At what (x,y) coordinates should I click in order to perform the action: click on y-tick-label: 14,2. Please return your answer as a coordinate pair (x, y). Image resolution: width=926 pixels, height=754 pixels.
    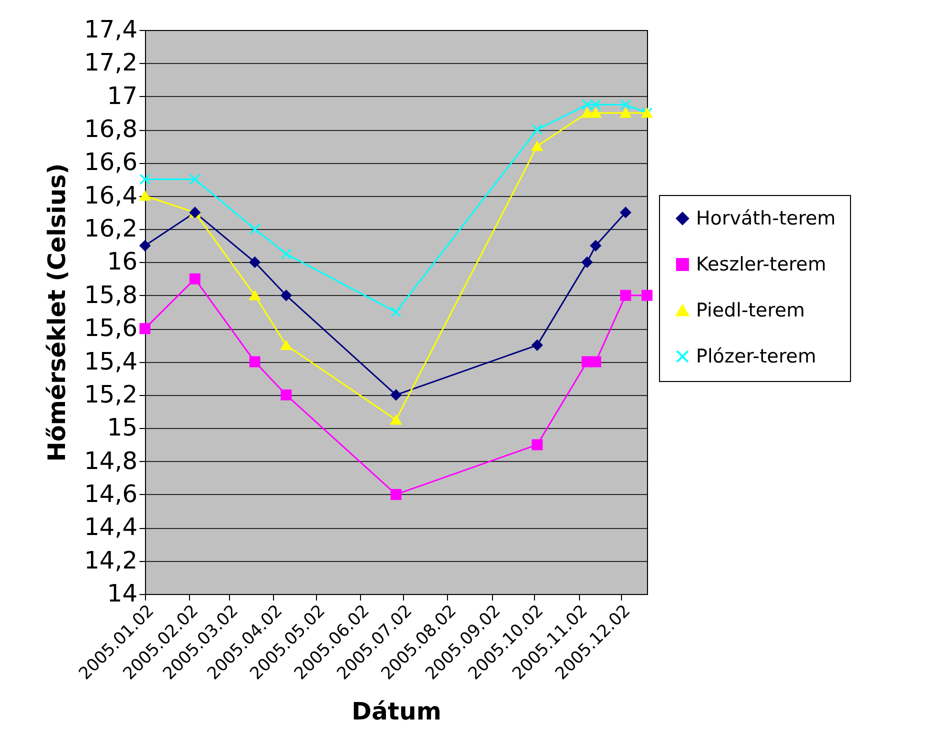
    Looking at the image, I should click on (111, 560).